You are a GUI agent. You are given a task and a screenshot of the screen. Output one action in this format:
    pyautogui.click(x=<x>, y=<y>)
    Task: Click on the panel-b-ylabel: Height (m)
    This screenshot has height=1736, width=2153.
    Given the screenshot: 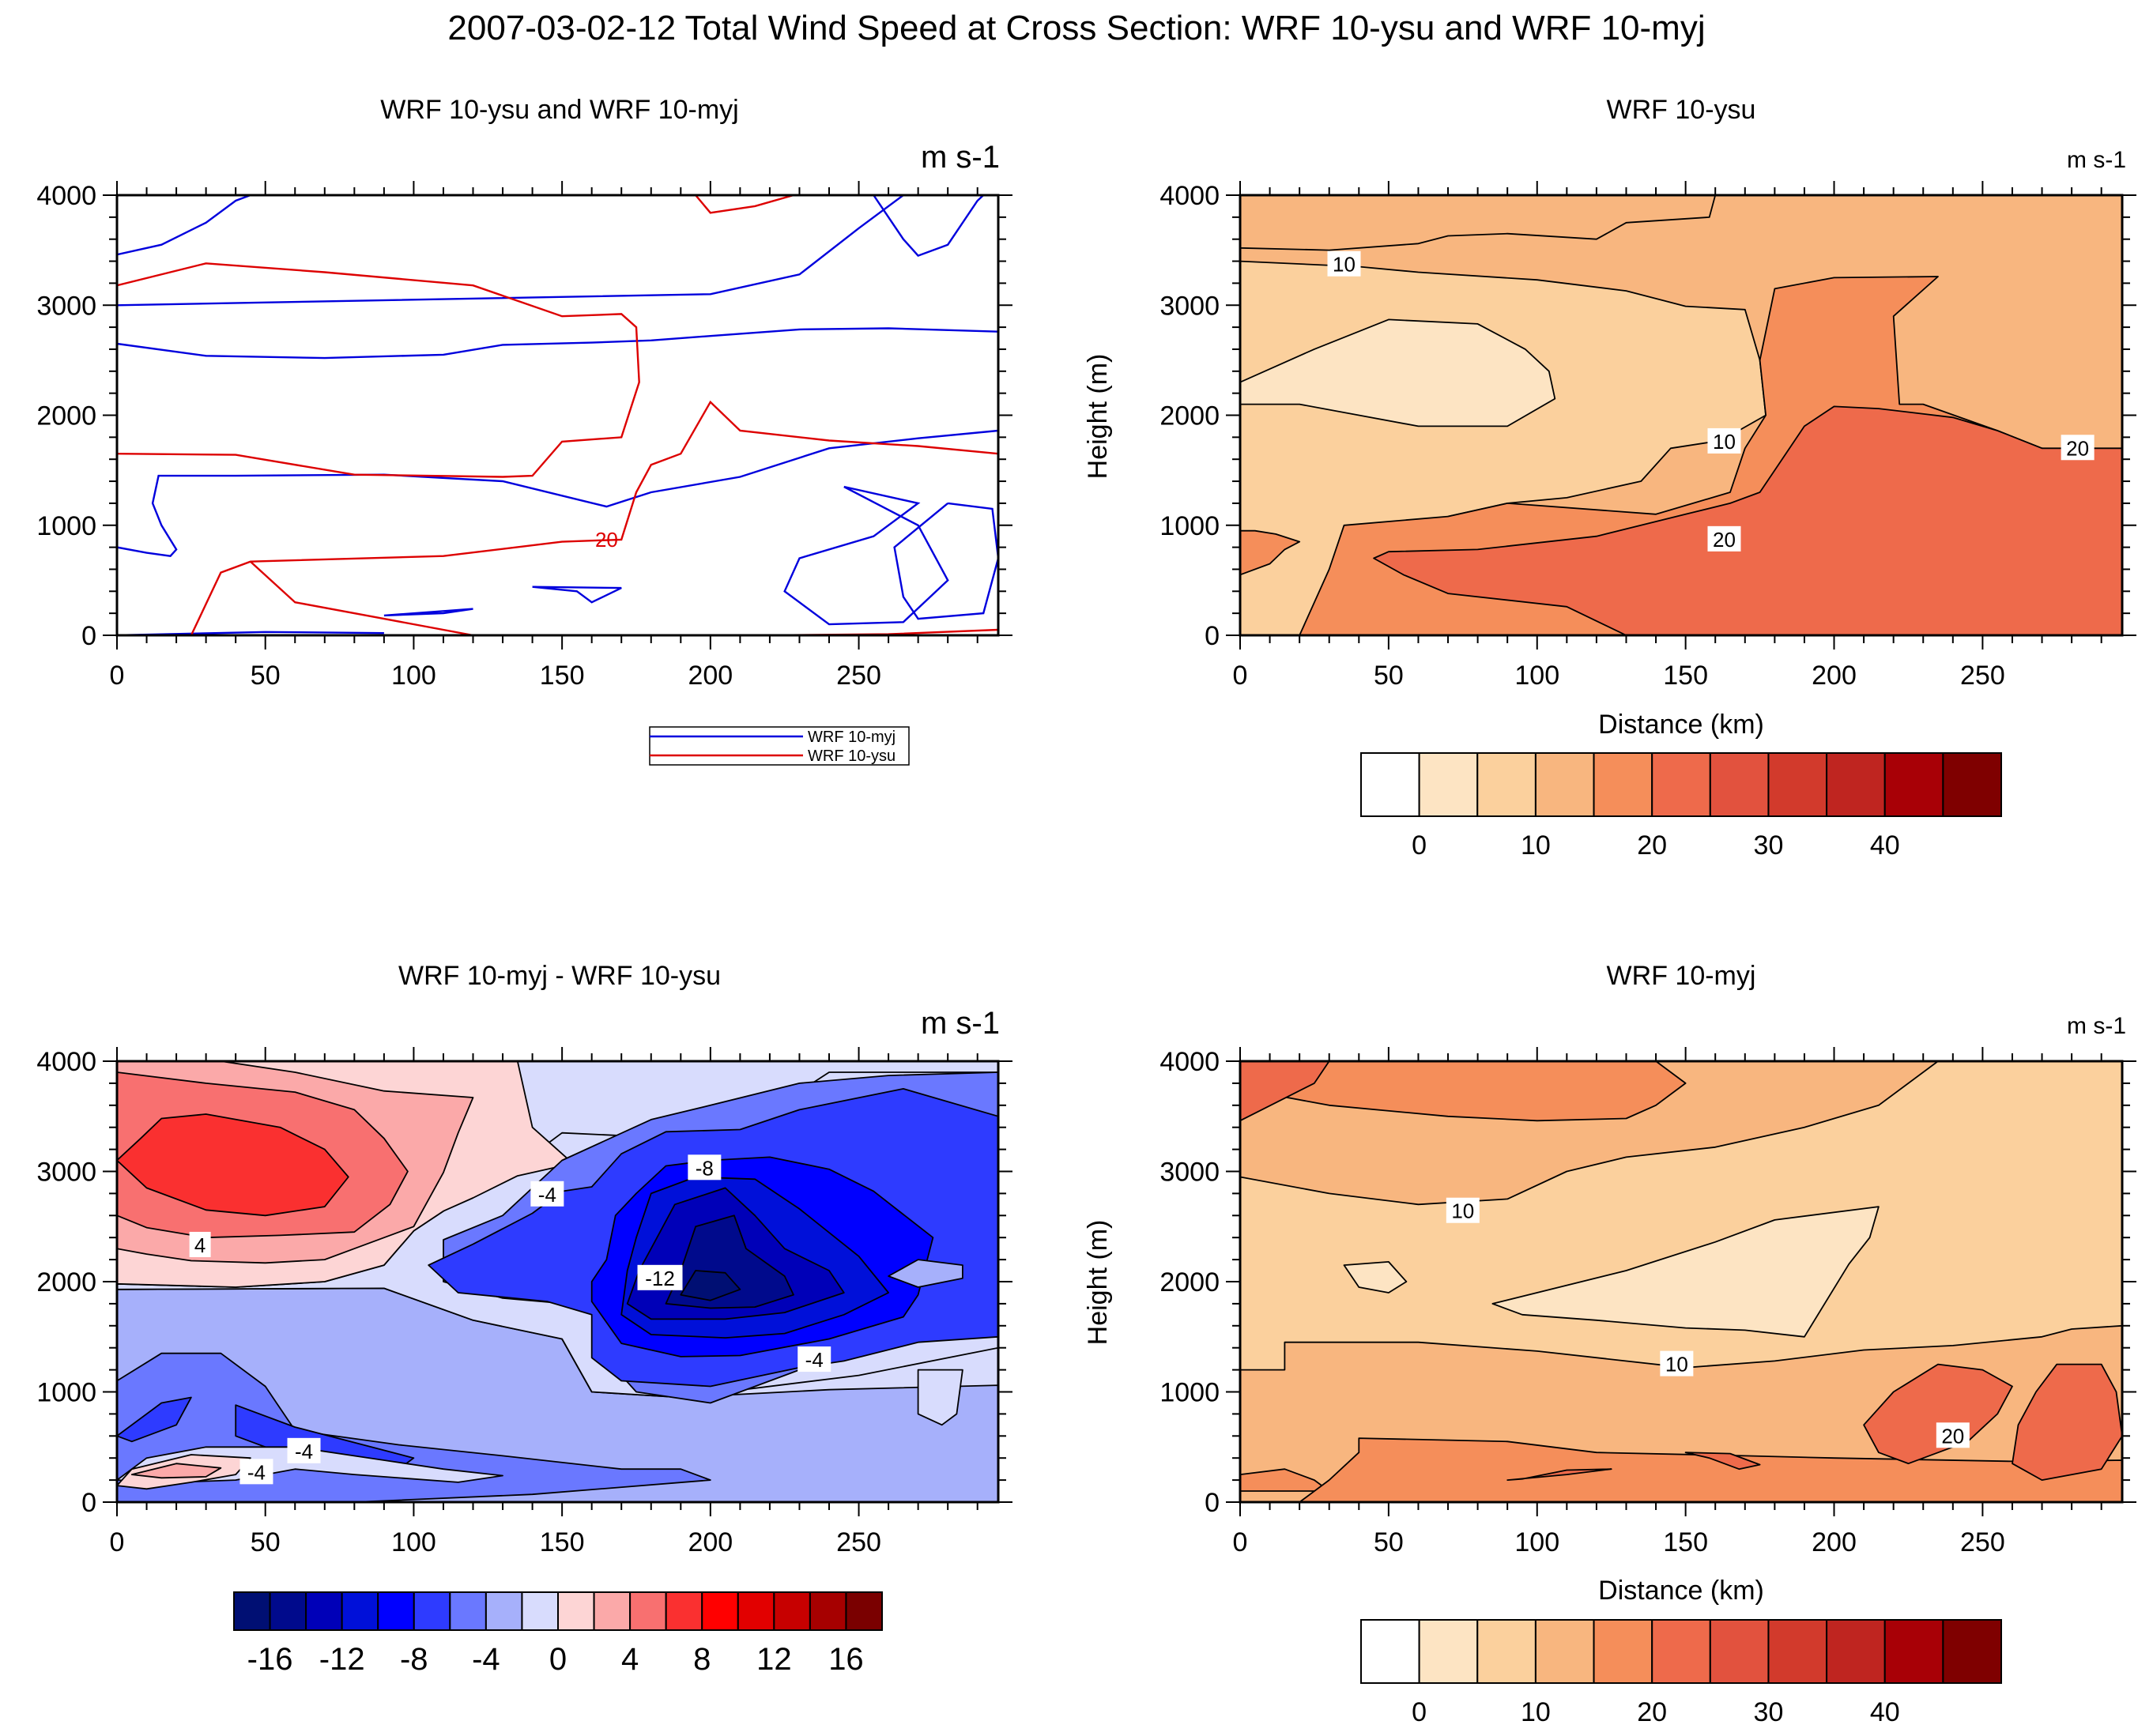 What is the action you would take?
    pyautogui.click(x=1098, y=417)
    